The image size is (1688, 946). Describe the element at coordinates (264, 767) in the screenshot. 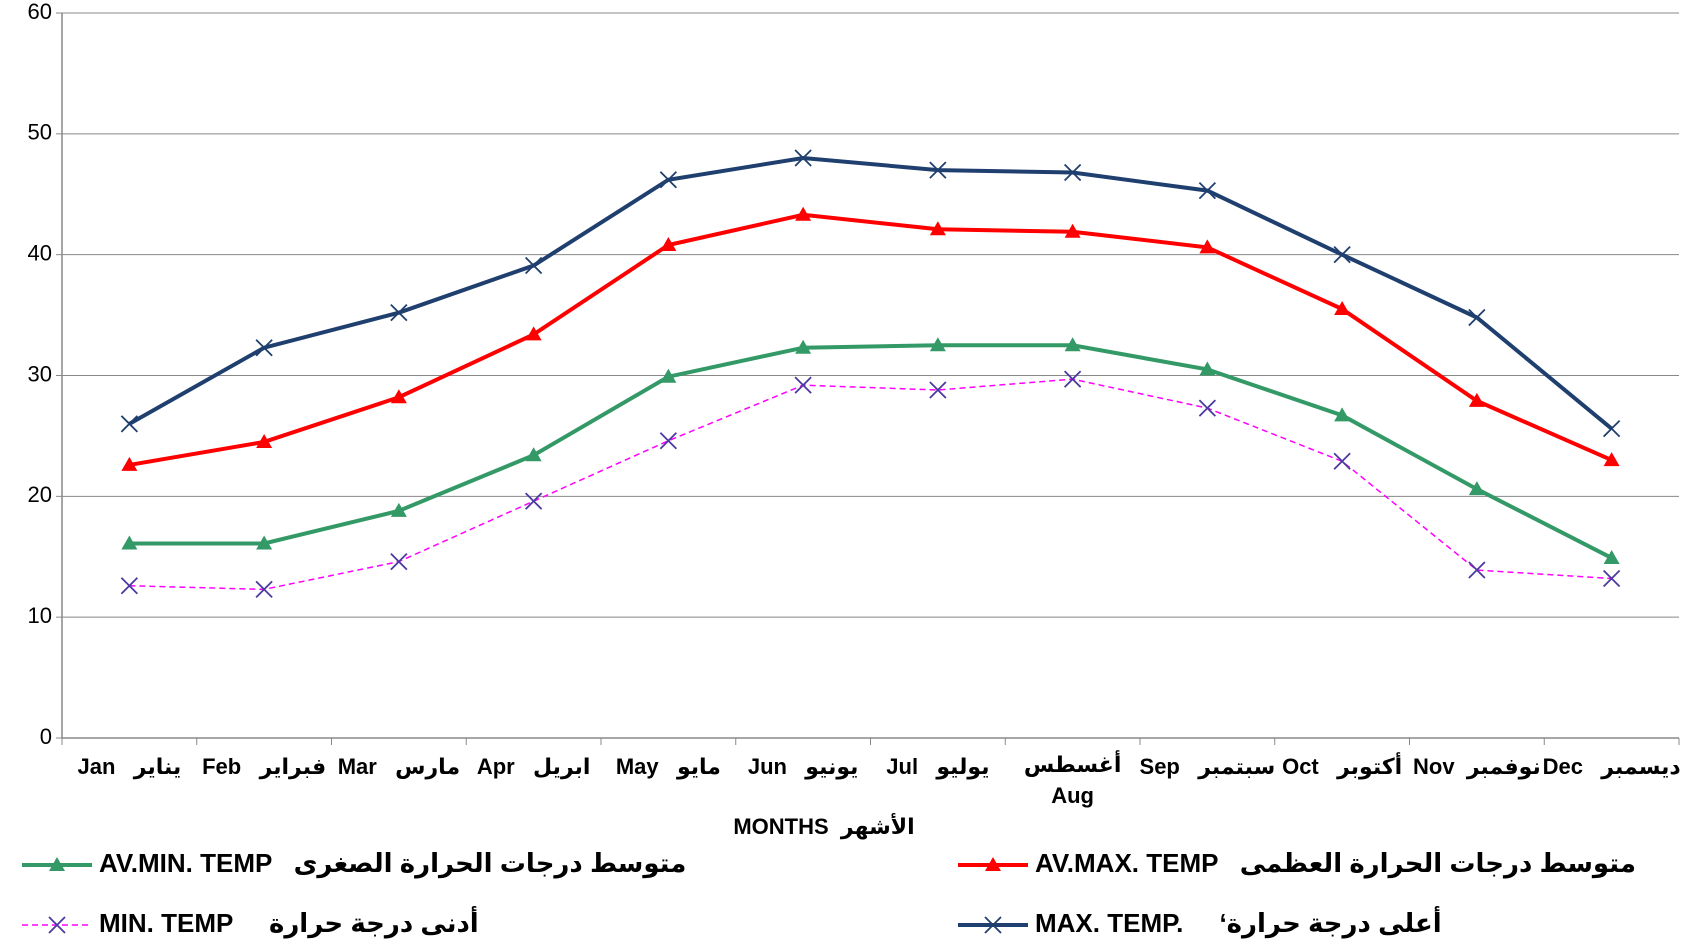

I see `x-tick-label: Feb فبراير` at that location.